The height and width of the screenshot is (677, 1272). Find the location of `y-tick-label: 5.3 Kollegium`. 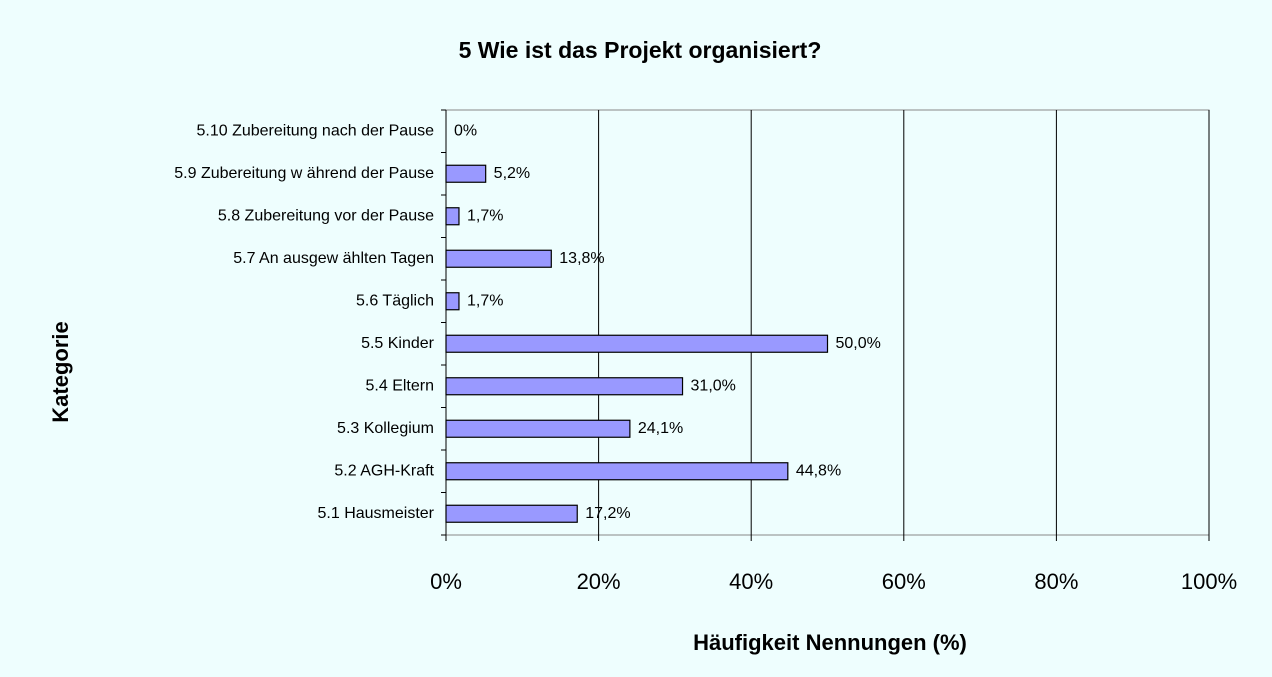

y-tick-label: 5.3 Kollegium is located at coordinates (385, 428).